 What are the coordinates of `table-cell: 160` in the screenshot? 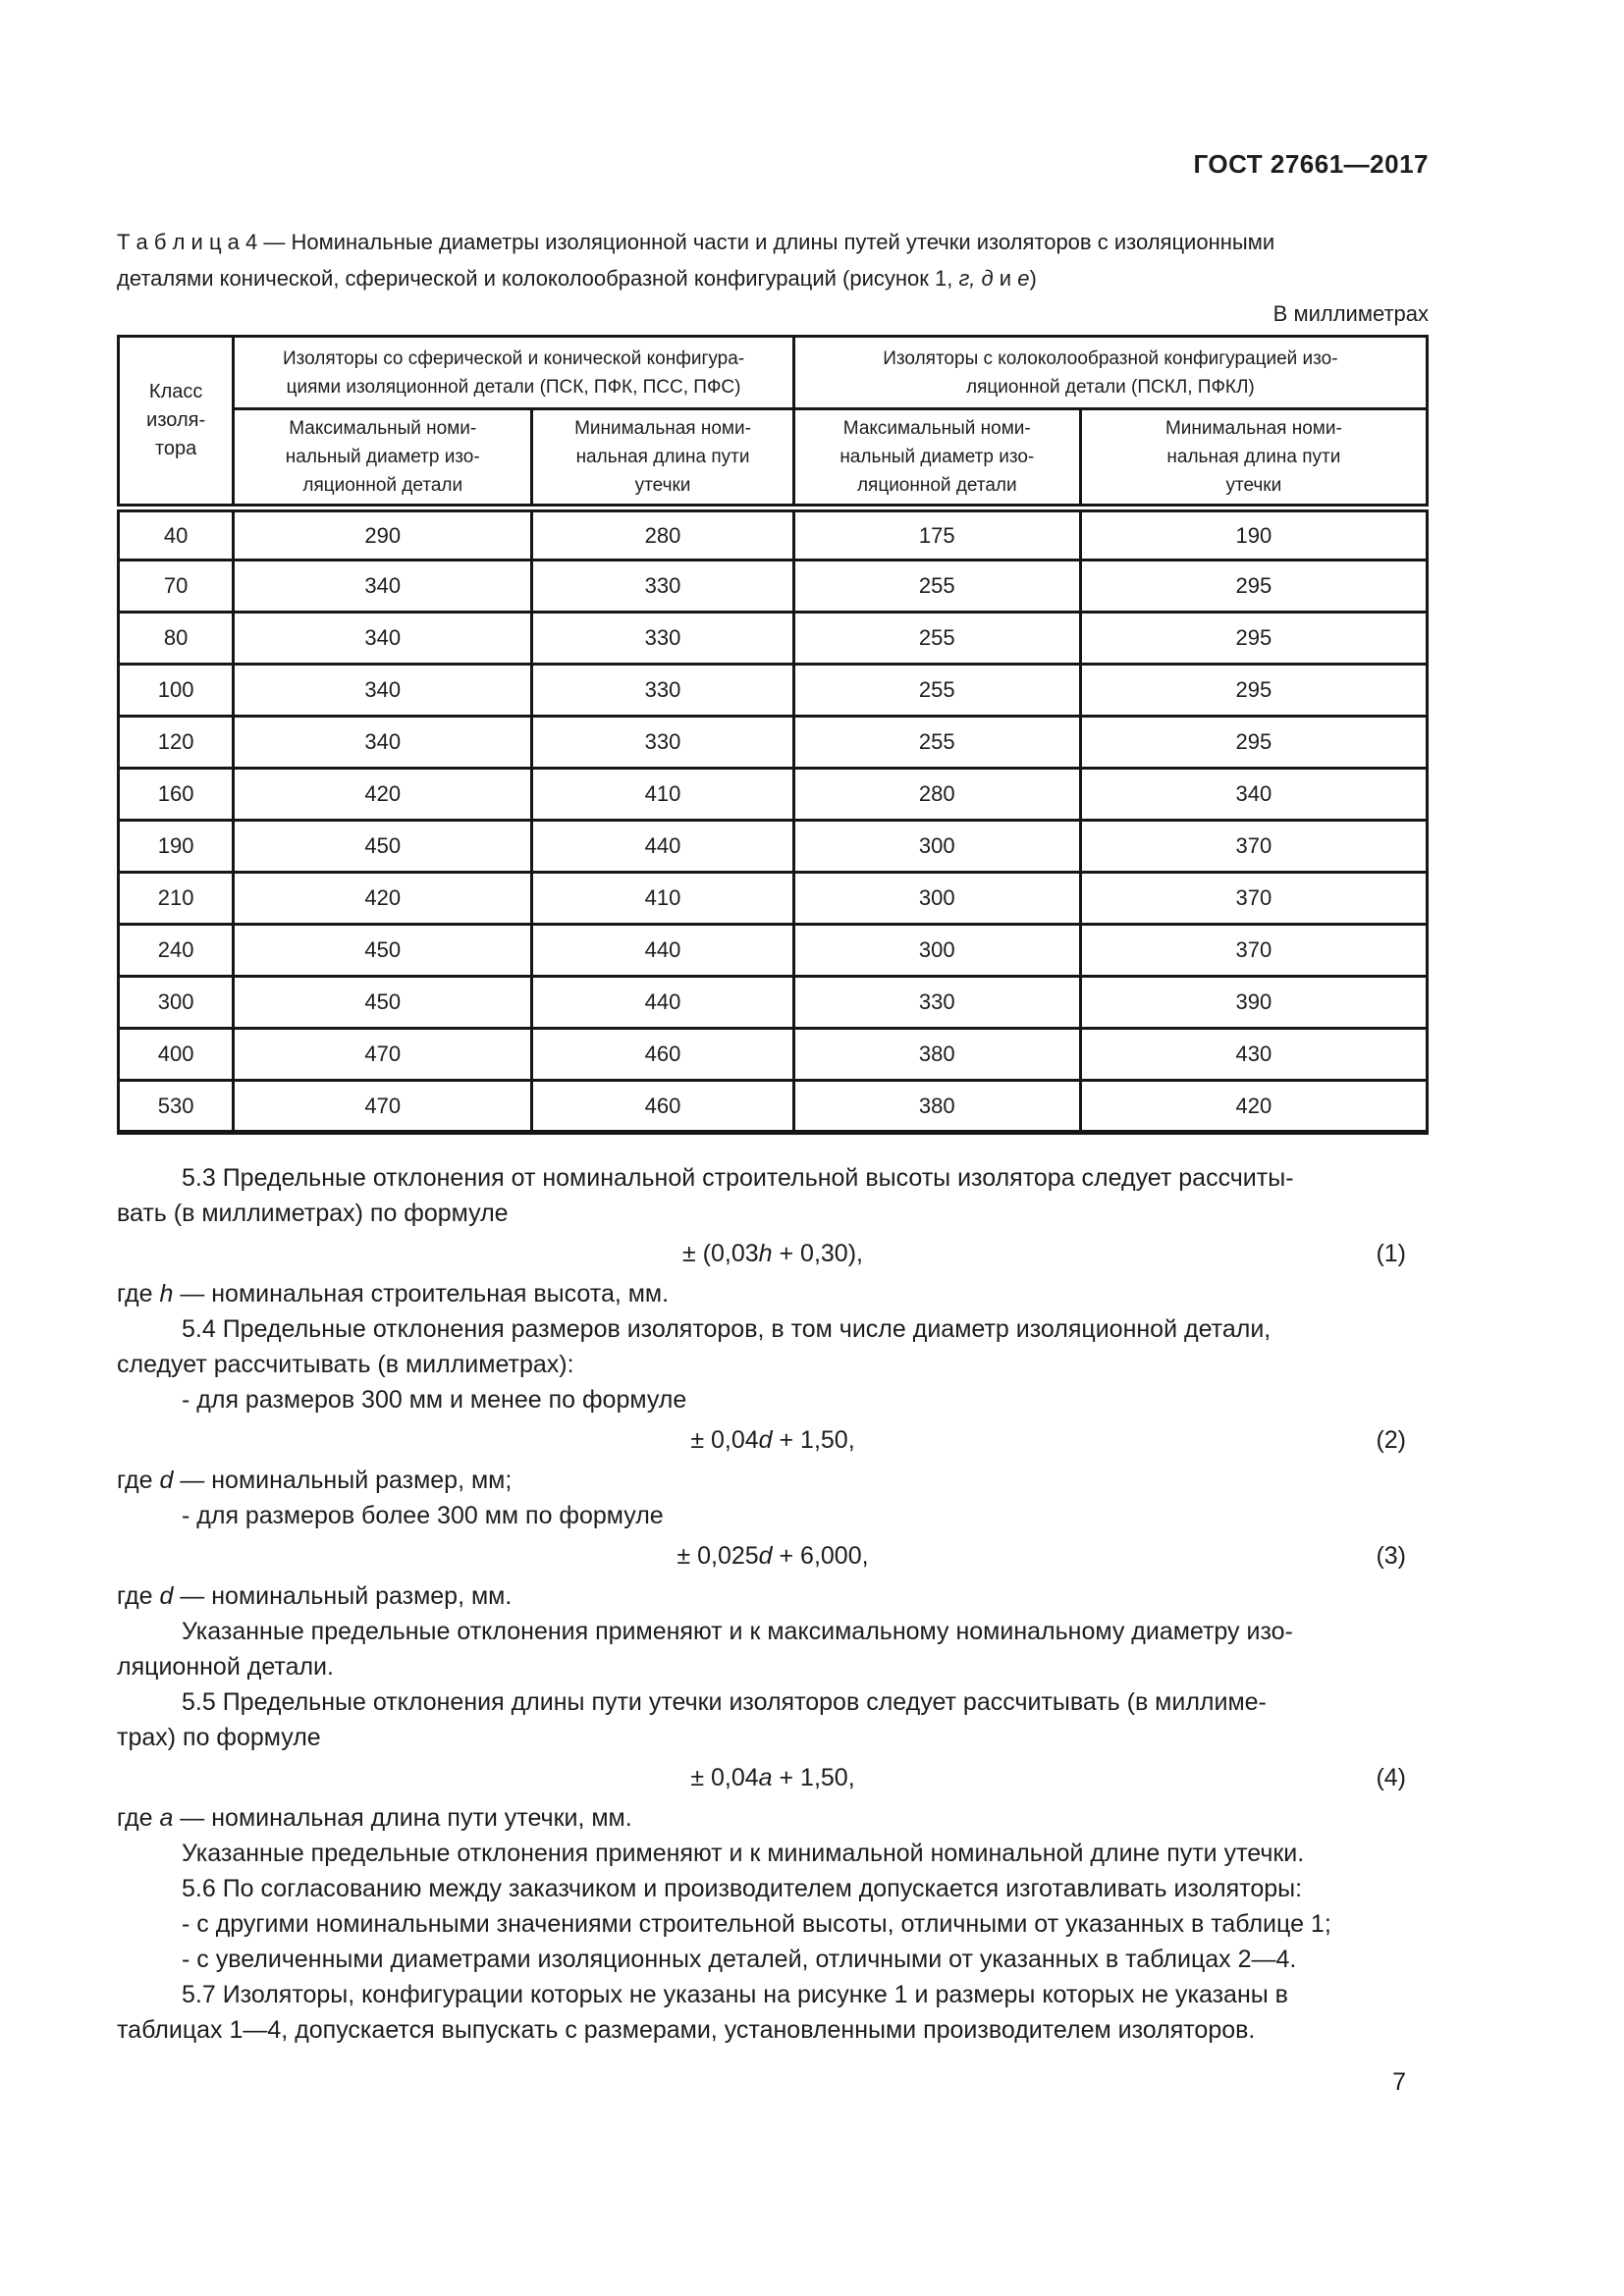 It's located at (176, 794).